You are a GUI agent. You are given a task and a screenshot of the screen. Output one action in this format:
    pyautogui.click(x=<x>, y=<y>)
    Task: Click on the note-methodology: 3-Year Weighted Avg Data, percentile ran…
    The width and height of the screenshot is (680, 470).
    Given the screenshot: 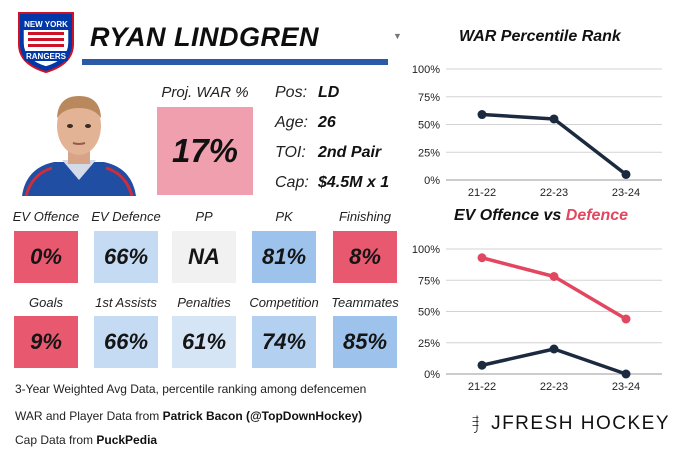 What is the action you would take?
    pyautogui.click(x=191, y=389)
    